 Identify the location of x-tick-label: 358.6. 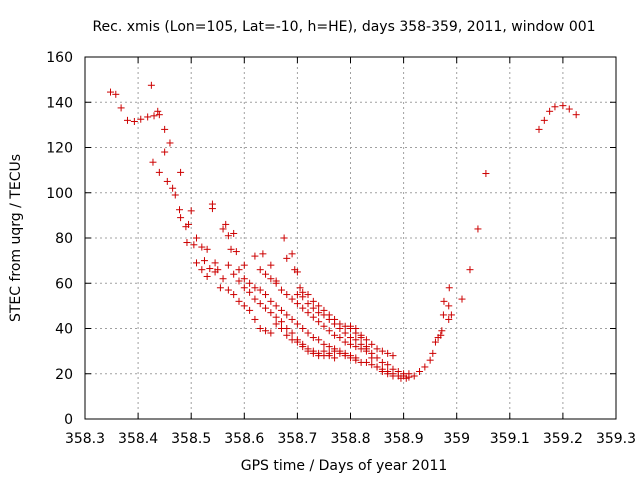
(244, 439).